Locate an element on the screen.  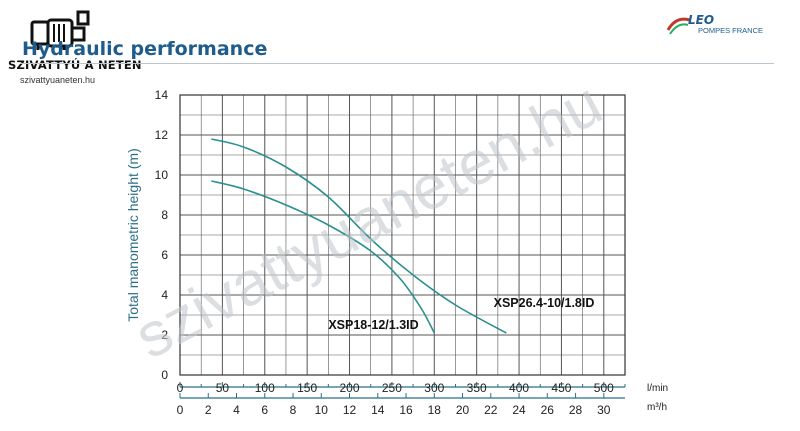
logo-name: SZIVATTYÚ A NETEN is located at coordinates (75, 65).